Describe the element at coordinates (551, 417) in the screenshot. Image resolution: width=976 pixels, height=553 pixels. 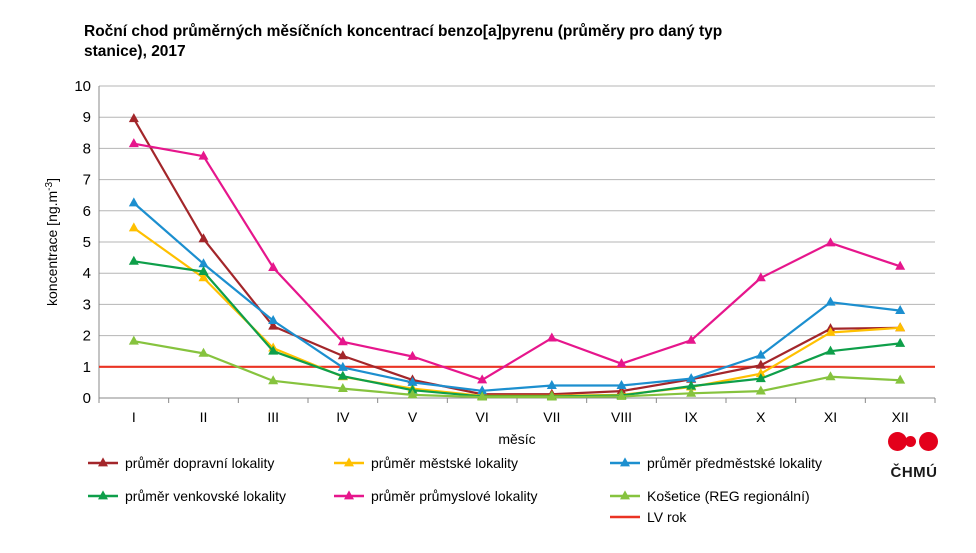
I see `x-tick-label: VII` at that location.